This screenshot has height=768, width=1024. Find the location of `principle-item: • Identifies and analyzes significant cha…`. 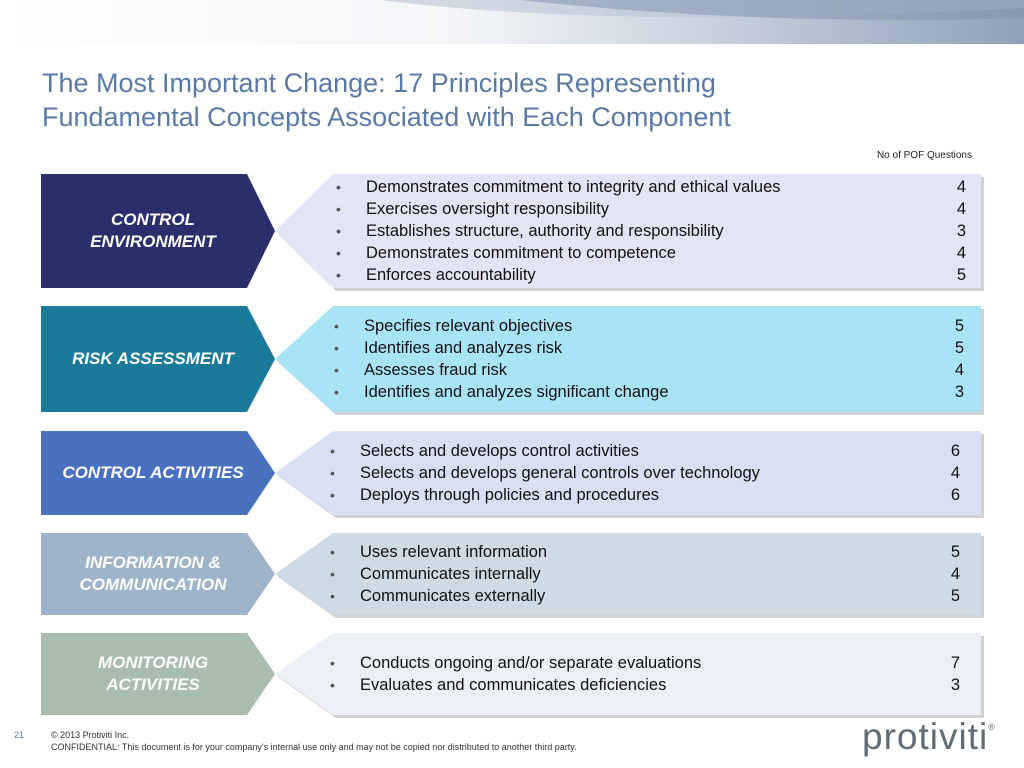

principle-item: • Identifies and analyzes significant cha… is located at coordinates (649, 392).